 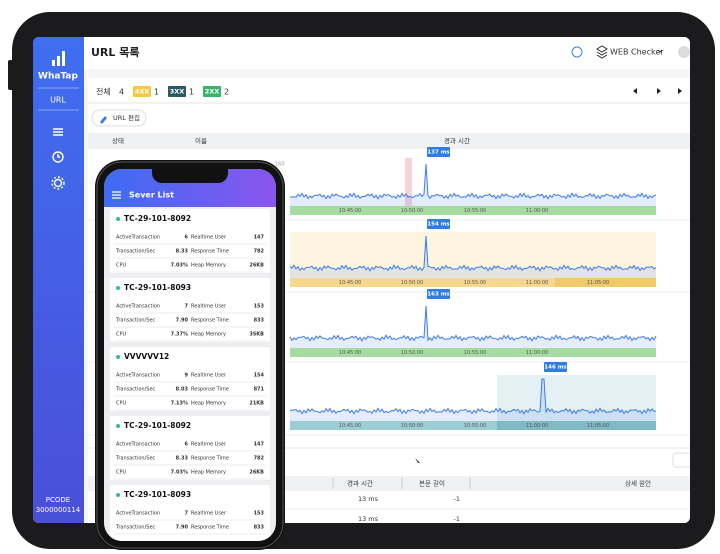 I want to click on edit-button, so click(x=119, y=118).